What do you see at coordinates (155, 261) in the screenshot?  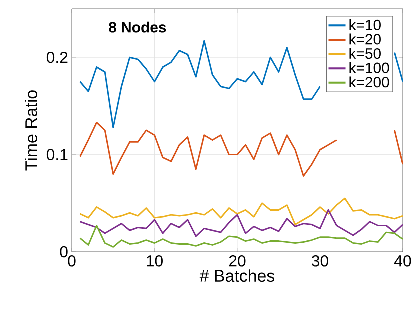 I see `x-tick-label: 10` at bounding box center [155, 261].